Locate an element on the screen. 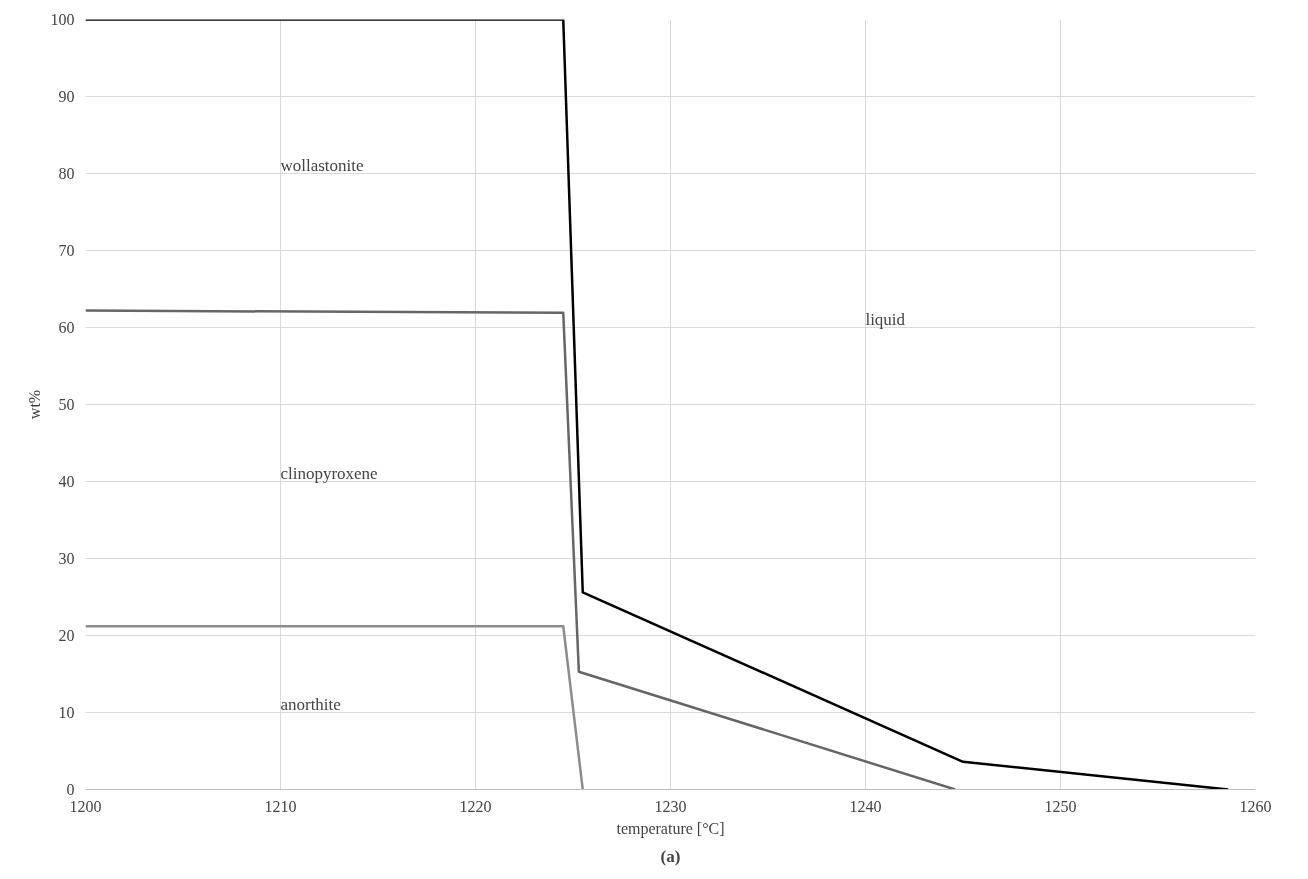 Image resolution: width=1308 pixels, height=879 pixels. x-tick-label: 1240 is located at coordinates (865, 806).